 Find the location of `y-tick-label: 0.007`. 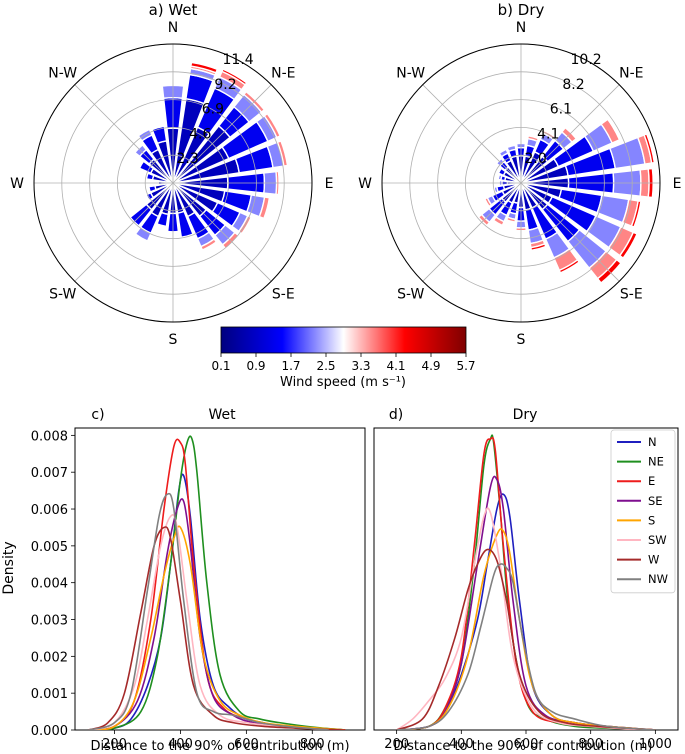

y-tick-label: 0.007 is located at coordinates (49, 473).